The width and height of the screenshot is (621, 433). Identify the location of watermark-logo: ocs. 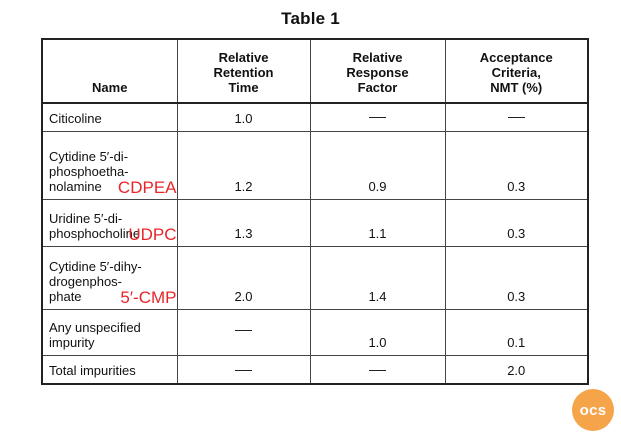
(593, 410).